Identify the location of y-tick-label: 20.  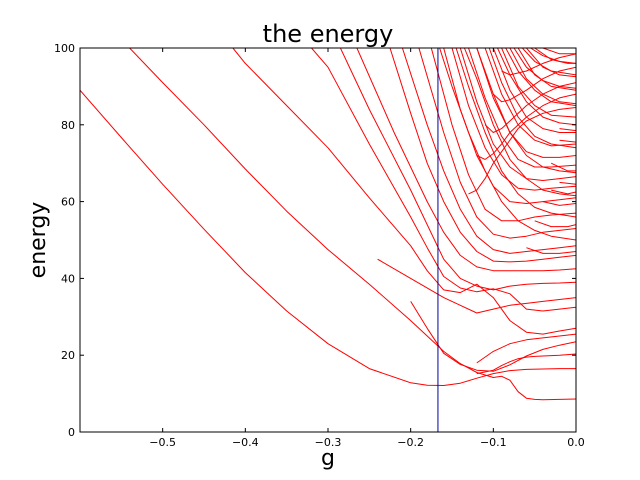
(68, 355).